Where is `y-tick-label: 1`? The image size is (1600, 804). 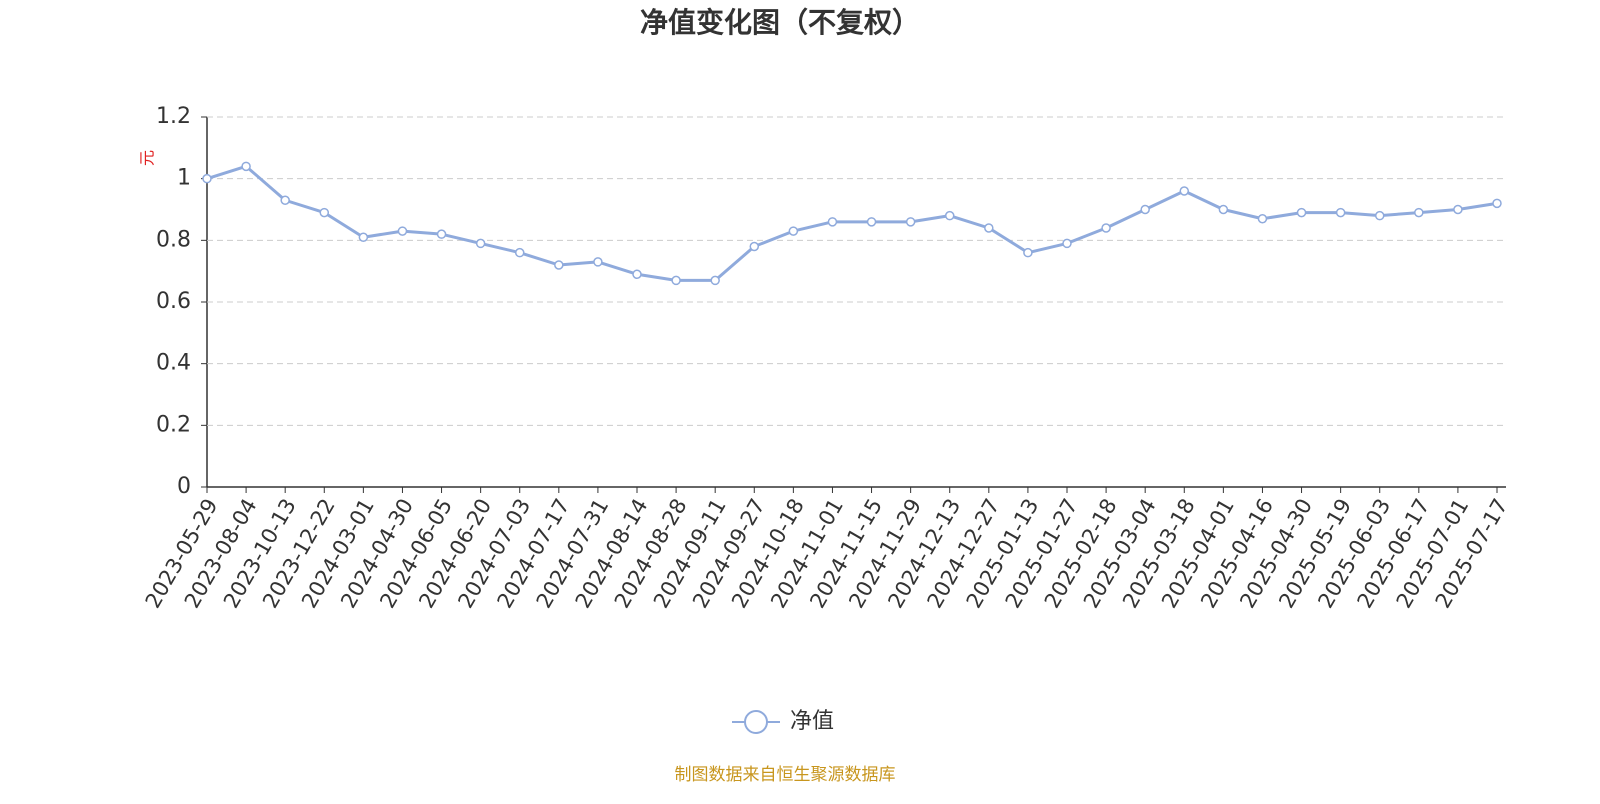
y-tick-label: 1 is located at coordinates (184, 178).